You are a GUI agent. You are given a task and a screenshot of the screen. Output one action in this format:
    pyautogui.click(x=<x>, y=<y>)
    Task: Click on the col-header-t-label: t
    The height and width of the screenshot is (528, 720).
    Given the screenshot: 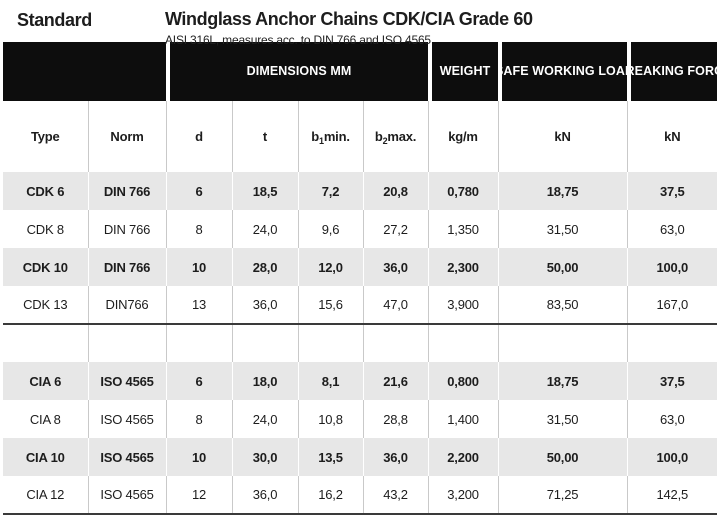 What is the action you would take?
    pyautogui.click(x=265, y=136)
    